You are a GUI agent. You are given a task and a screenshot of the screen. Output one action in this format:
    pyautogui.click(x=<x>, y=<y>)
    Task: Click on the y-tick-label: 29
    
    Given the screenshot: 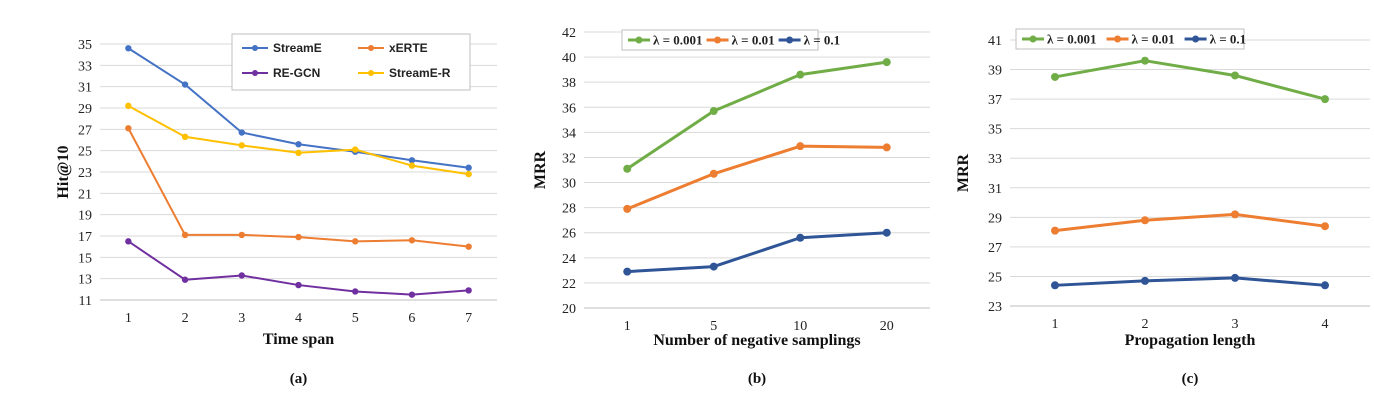 What is the action you would take?
    pyautogui.click(x=995, y=218)
    